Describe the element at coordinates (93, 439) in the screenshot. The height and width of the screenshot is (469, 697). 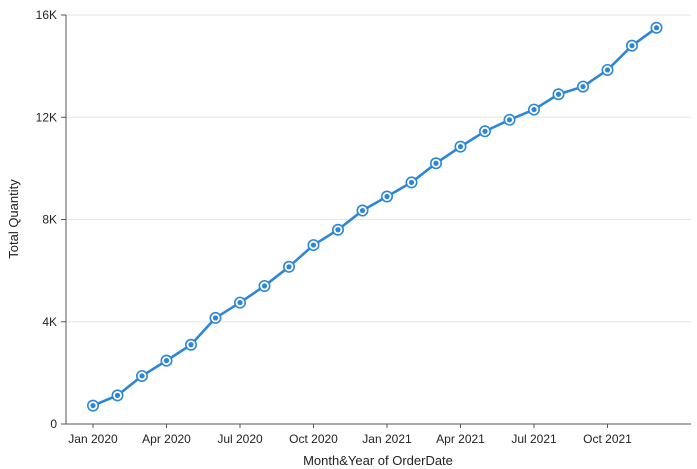
I see `x-tick-label: Jan 2020` at that location.